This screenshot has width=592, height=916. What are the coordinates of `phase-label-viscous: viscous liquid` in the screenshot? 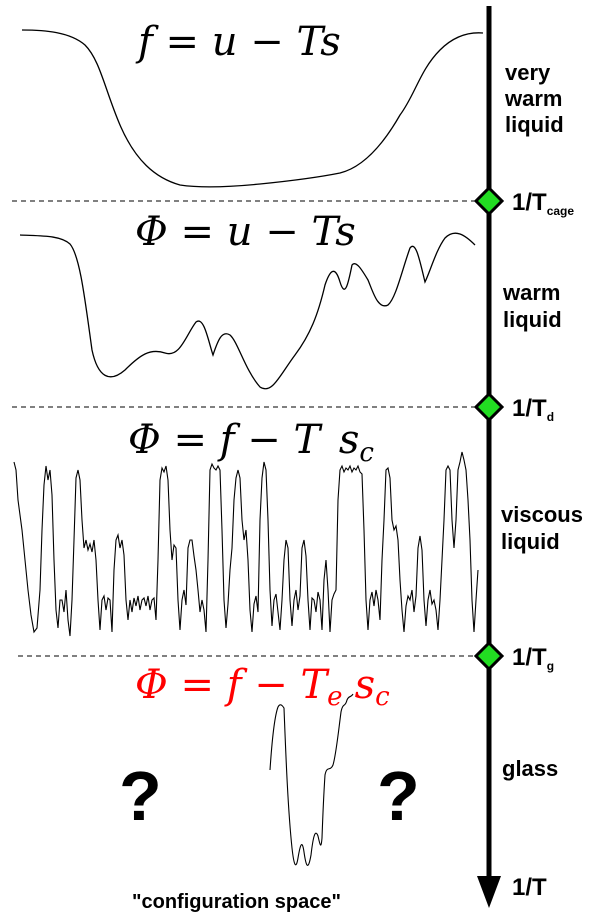 It's located at (545, 528).